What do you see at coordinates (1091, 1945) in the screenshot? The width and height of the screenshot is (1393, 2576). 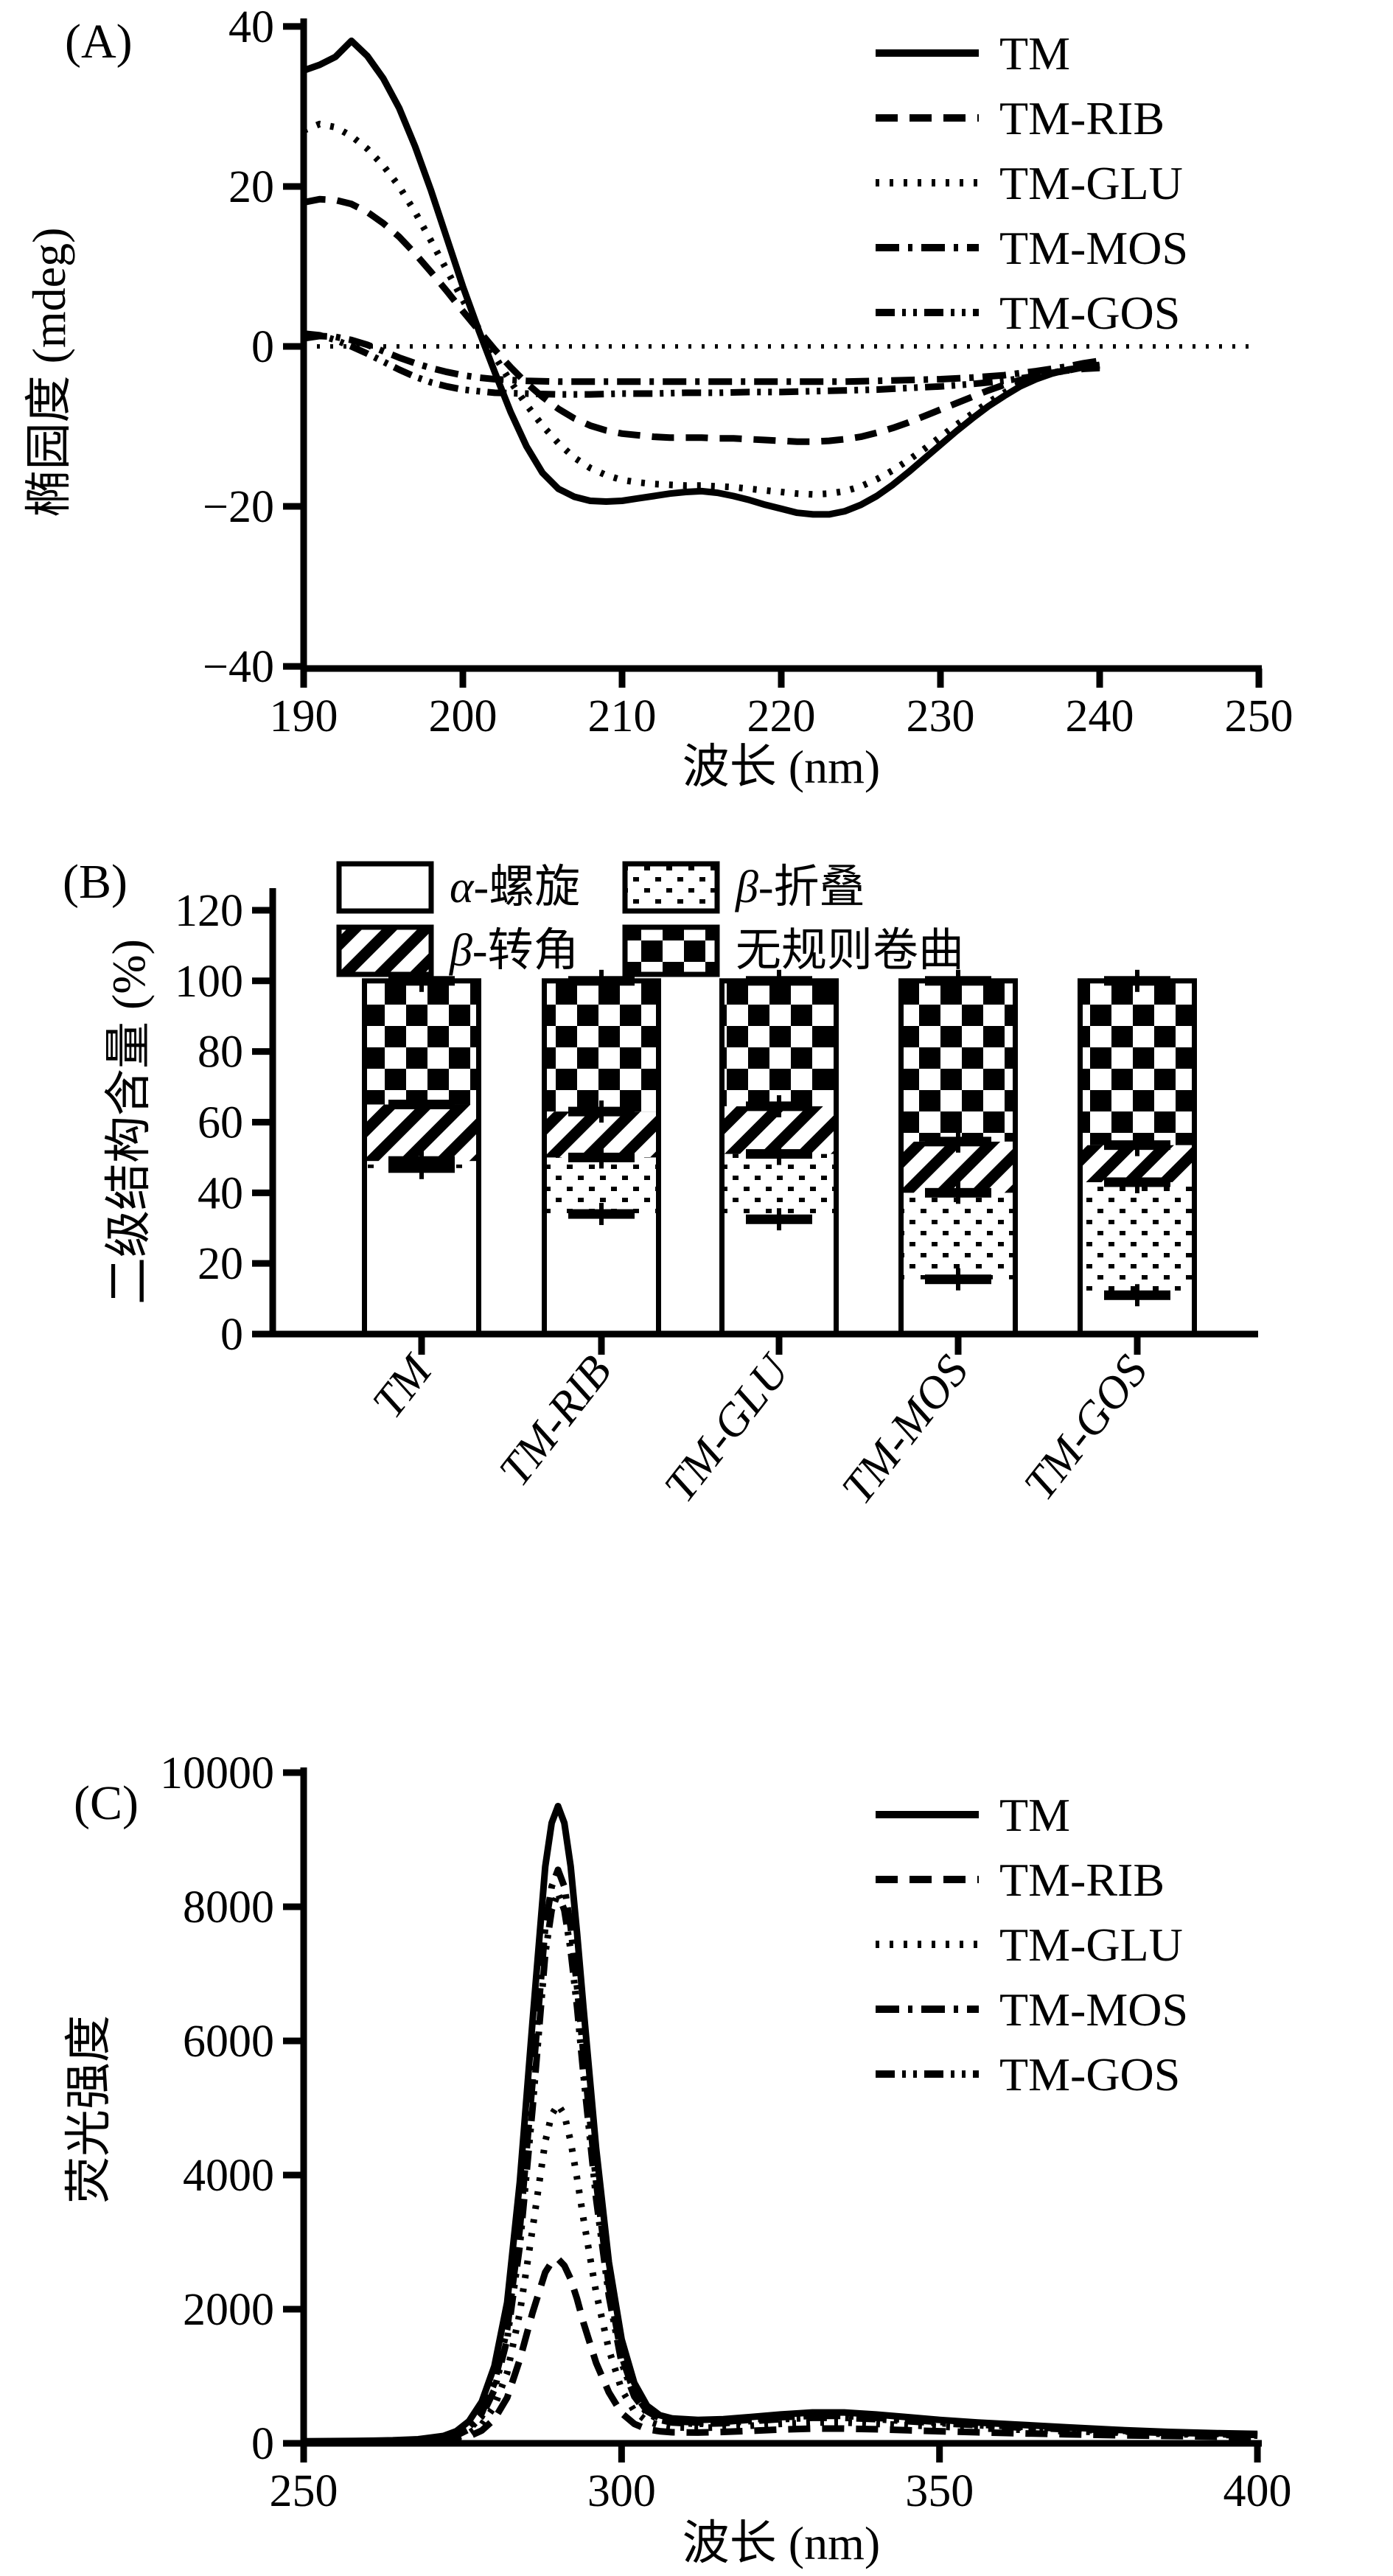 I see `panel-c-legend-label: TM-GLU` at bounding box center [1091, 1945].